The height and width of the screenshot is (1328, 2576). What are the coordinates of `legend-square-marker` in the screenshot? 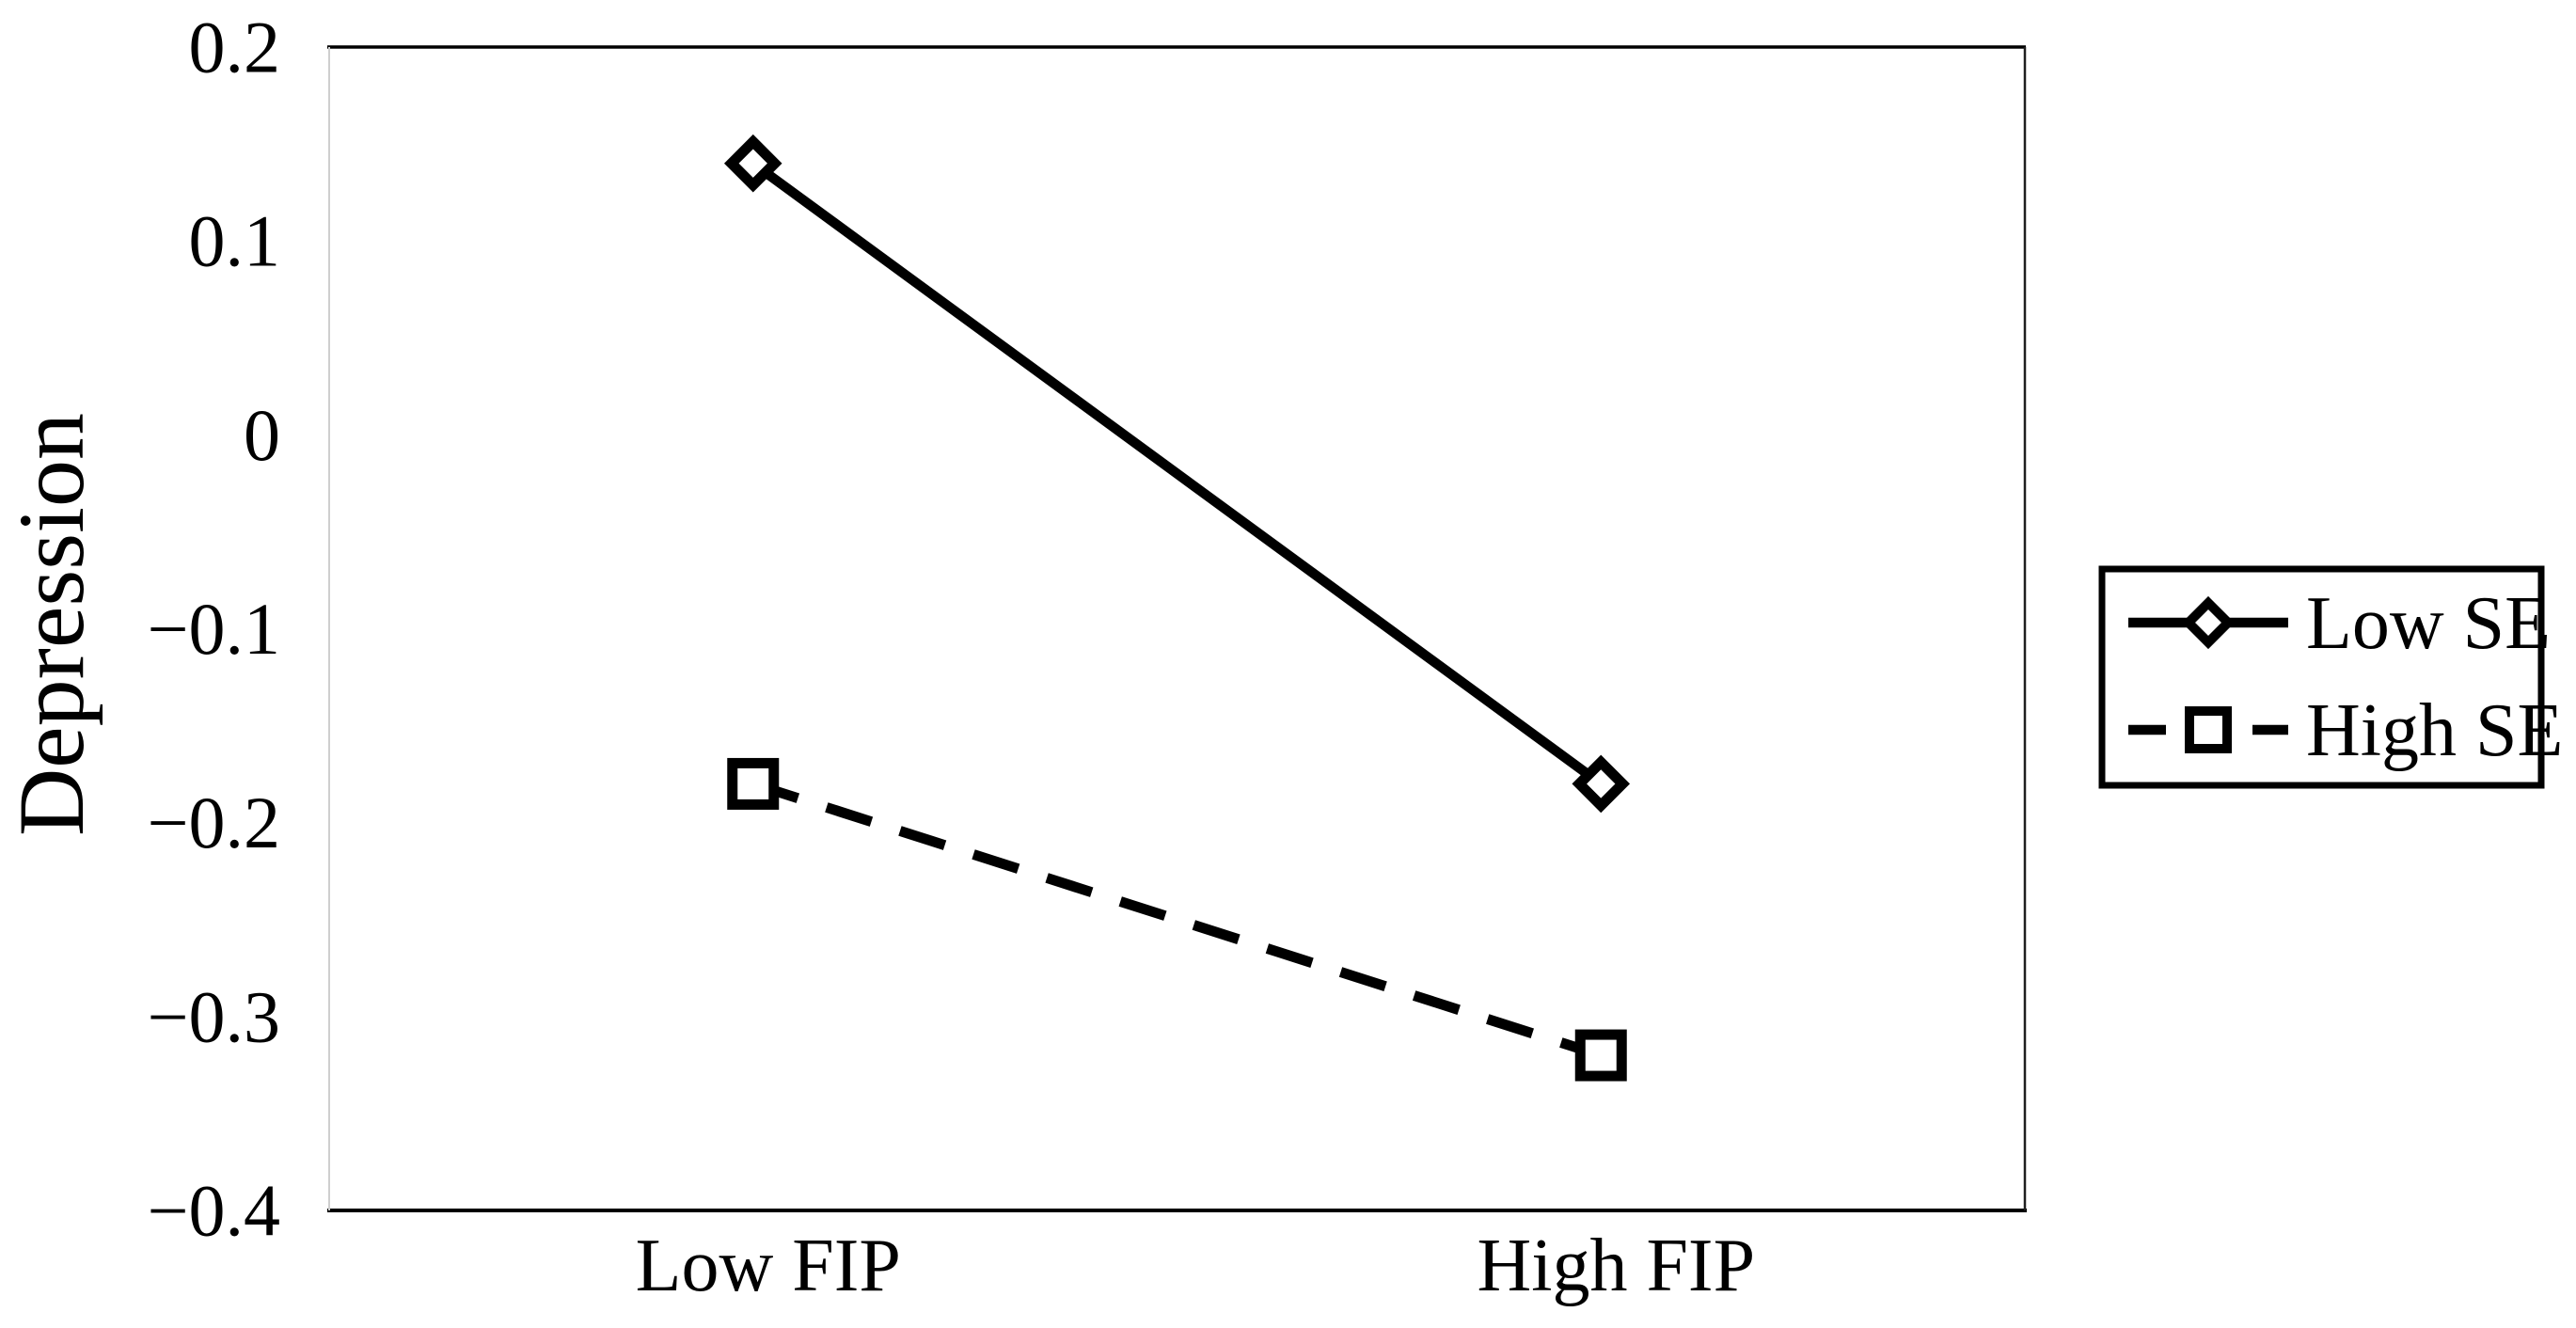 It's located at (2208, 729).